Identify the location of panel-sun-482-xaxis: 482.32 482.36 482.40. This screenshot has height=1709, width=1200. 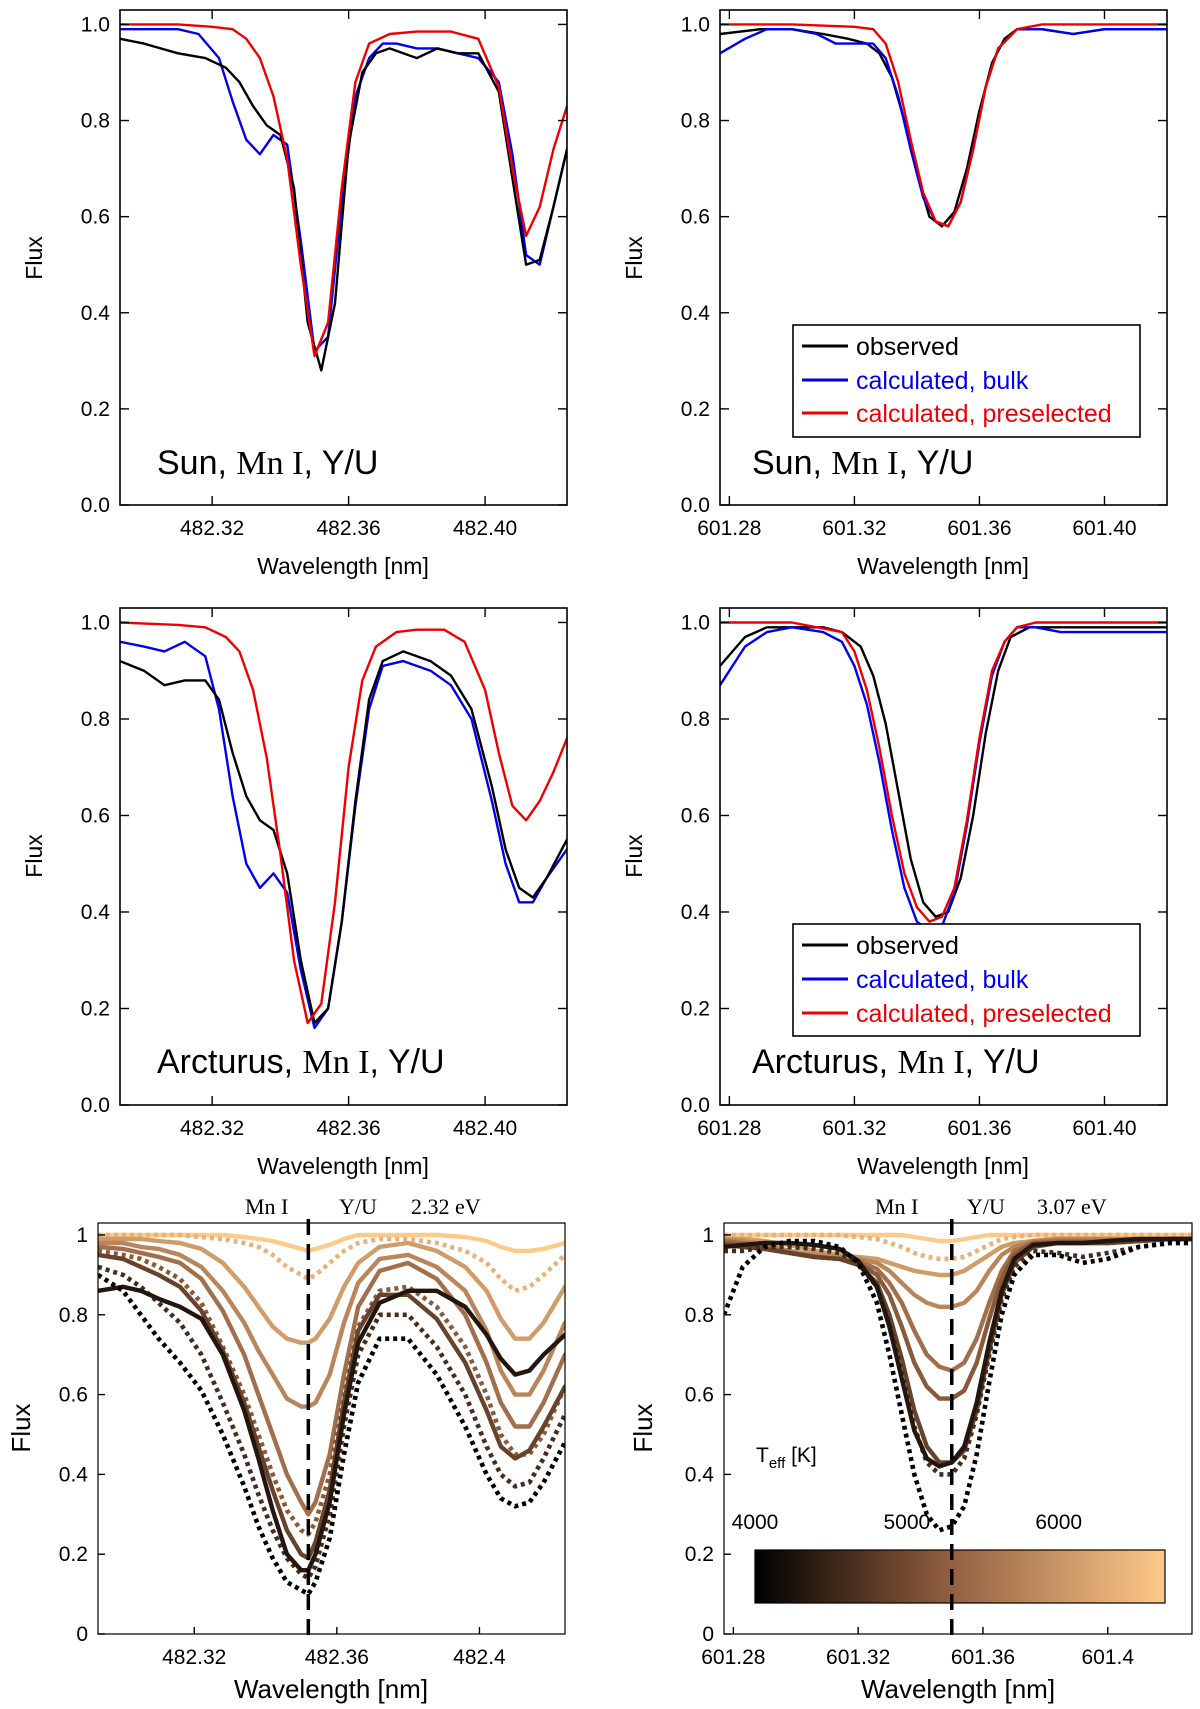
(348, 275).